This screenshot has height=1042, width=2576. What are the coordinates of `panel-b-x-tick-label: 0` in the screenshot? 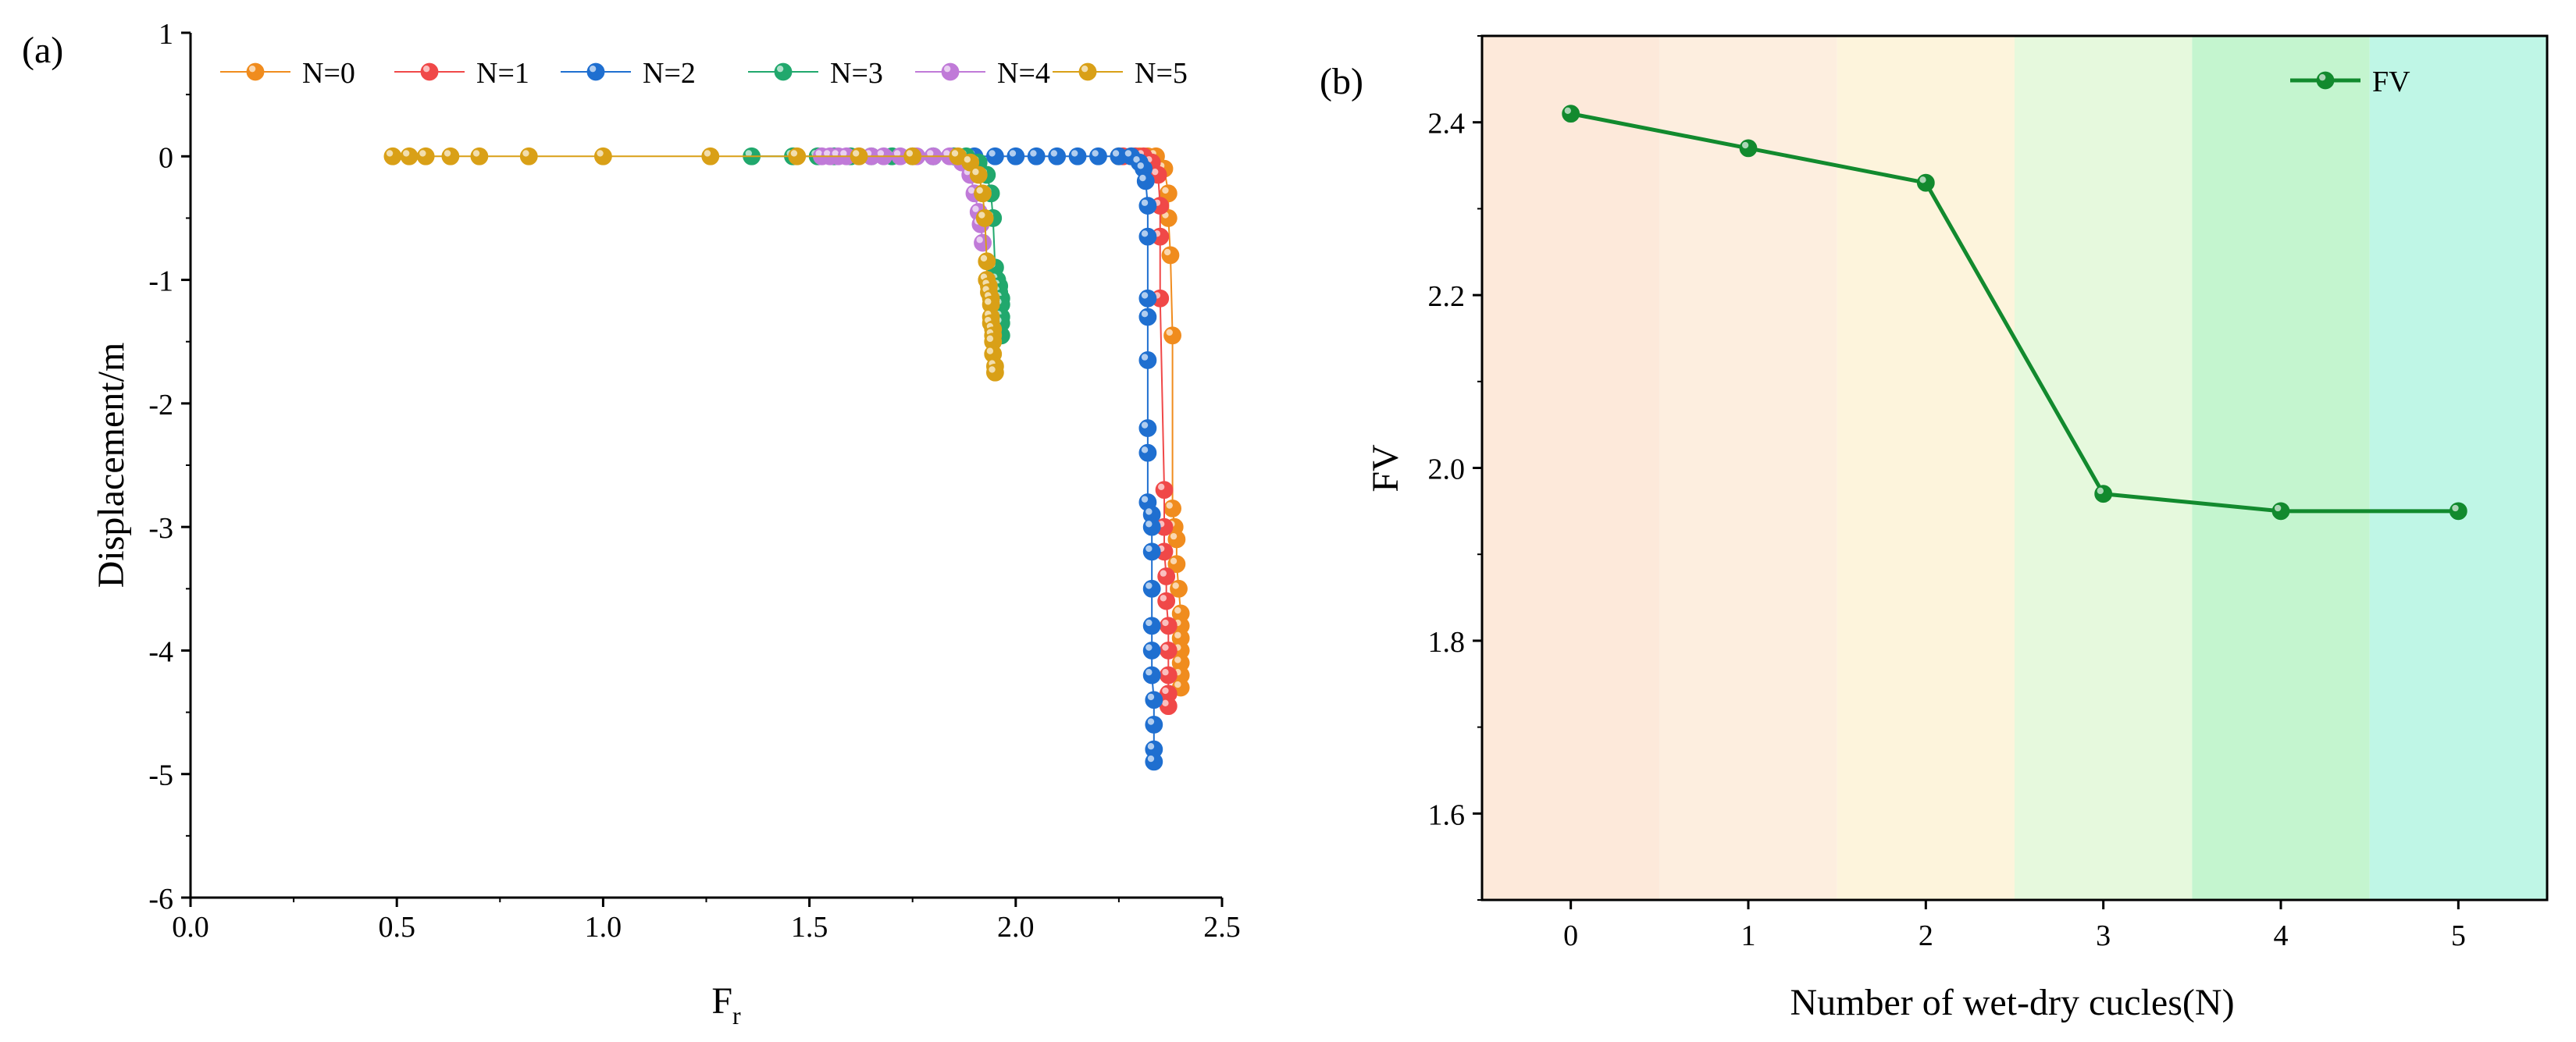 It's located at (1570, 935).